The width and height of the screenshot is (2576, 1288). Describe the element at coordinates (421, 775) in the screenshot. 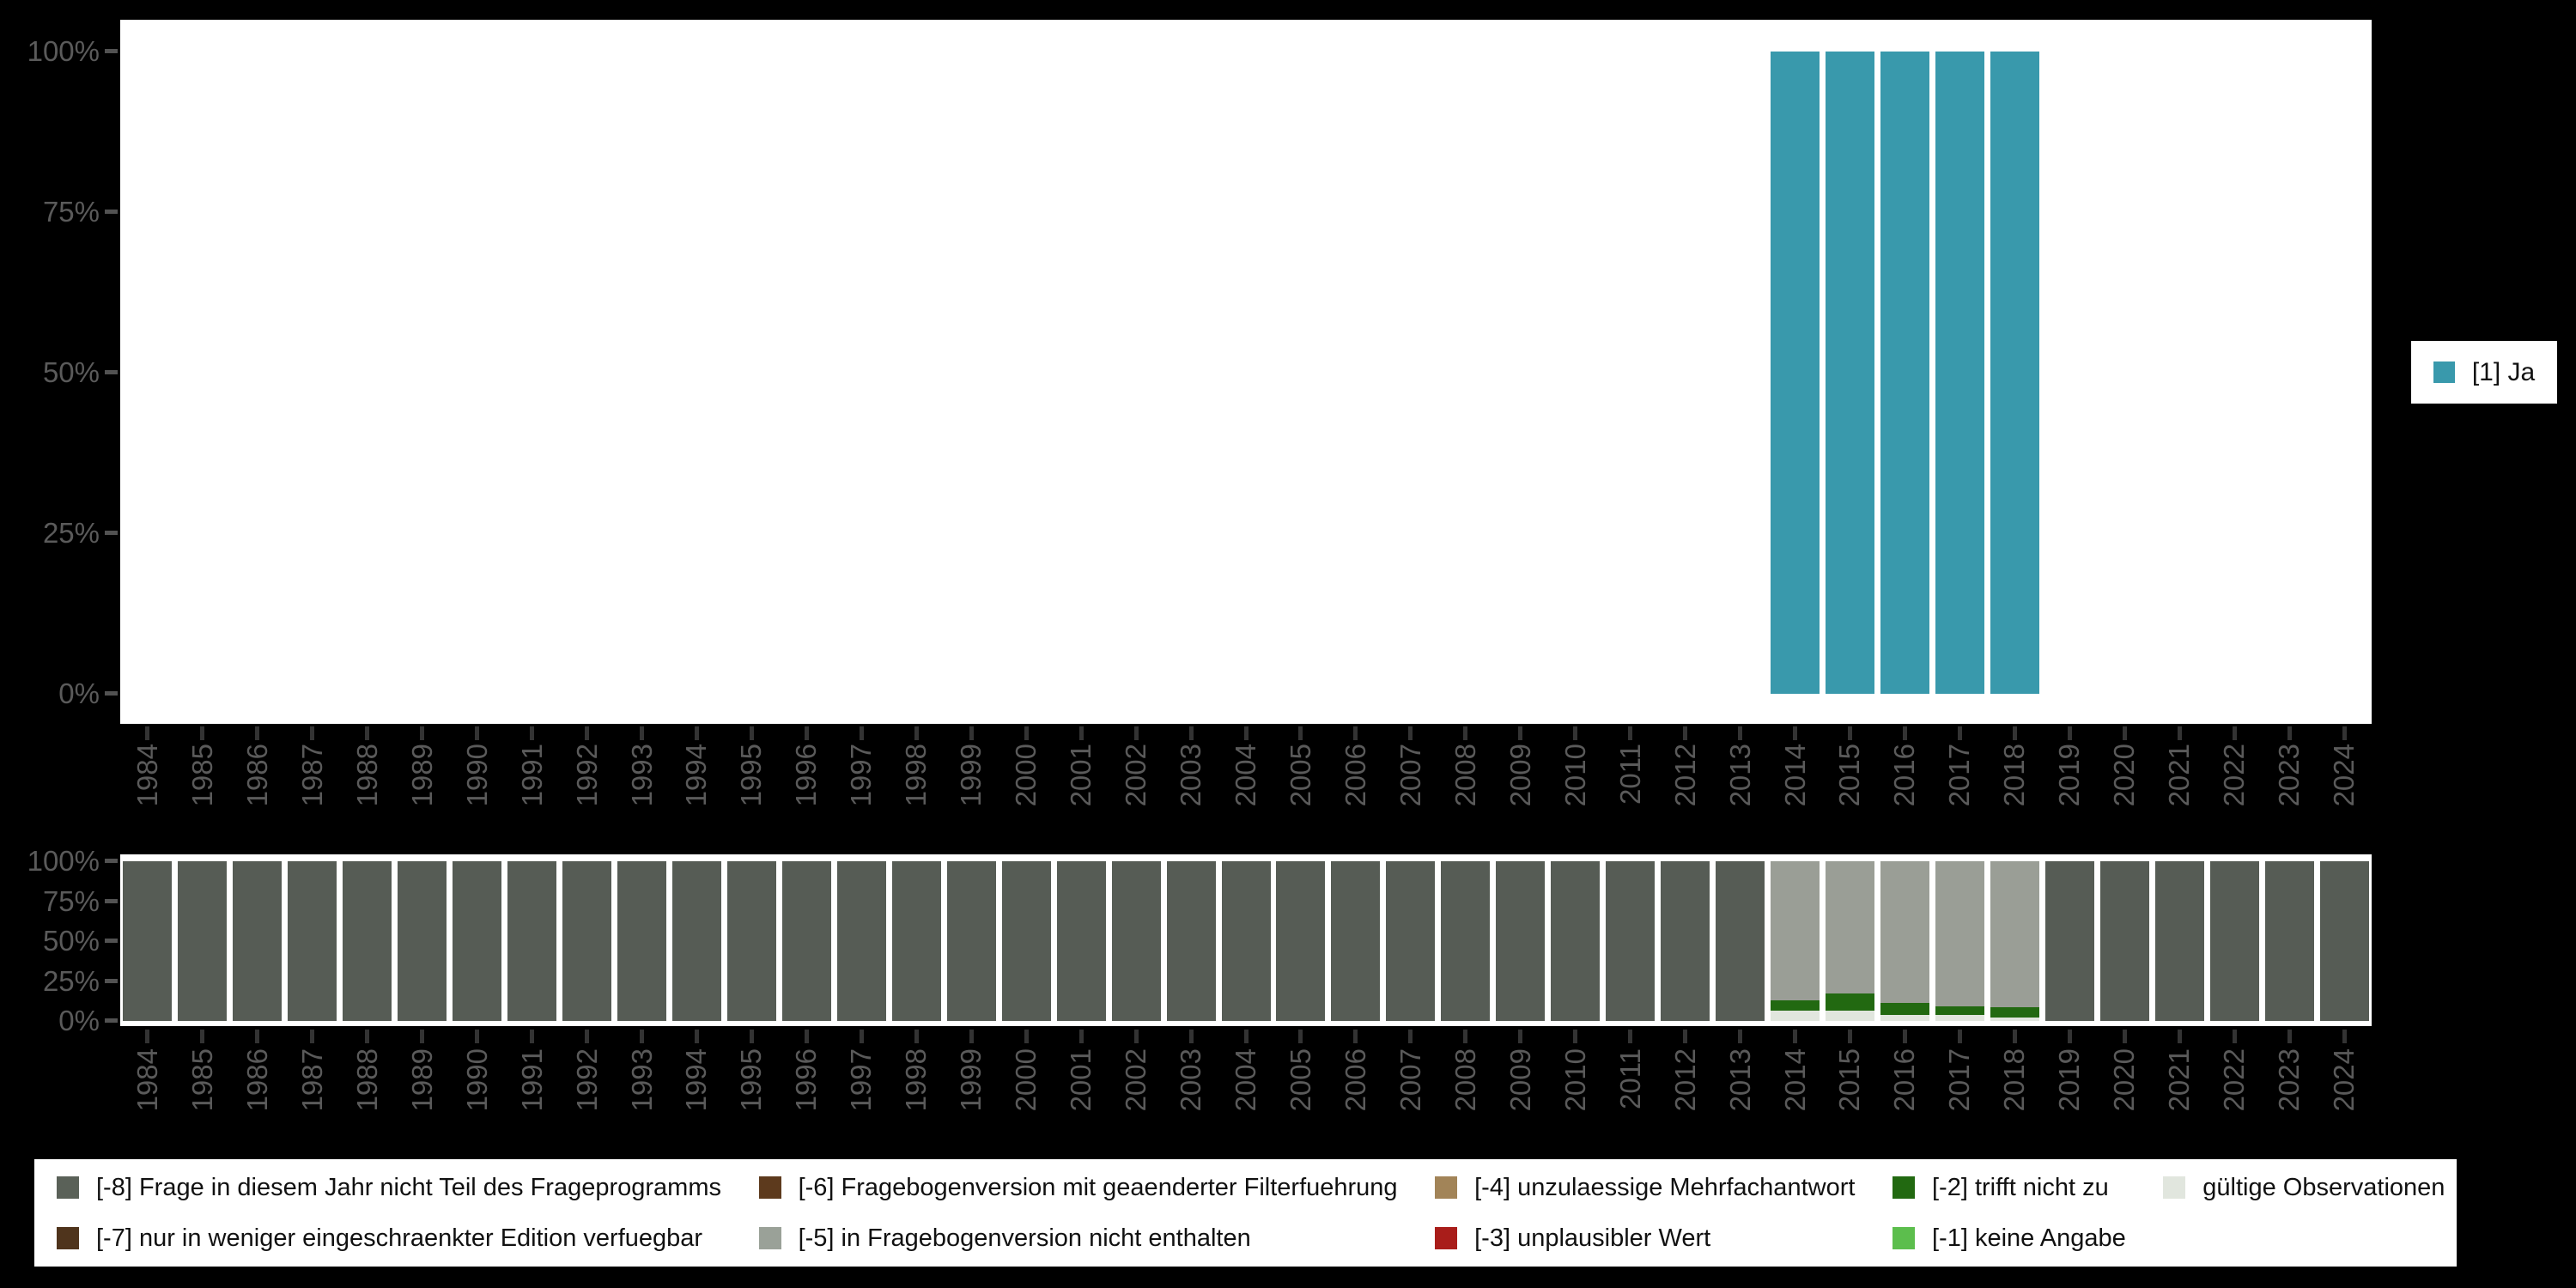

I see `x-axis-tick-label: 1989` at that location.